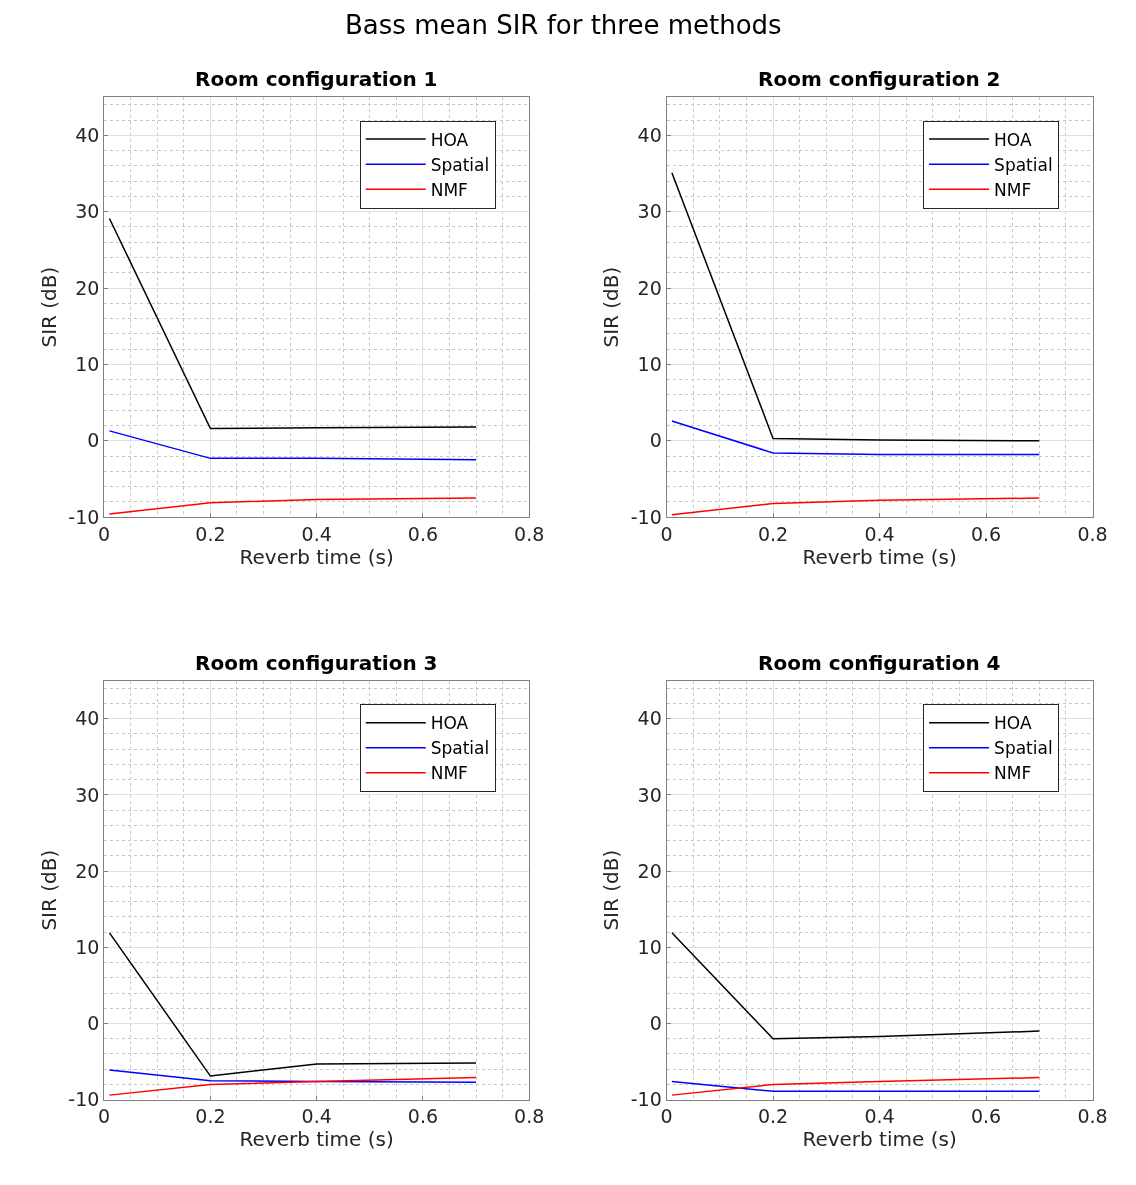 The height and width of the screenshot is (1185, 1136). Describe the element at coordinates (879, 663) in the screenshot. I see `chart-title: Room configuration 4` at that location.